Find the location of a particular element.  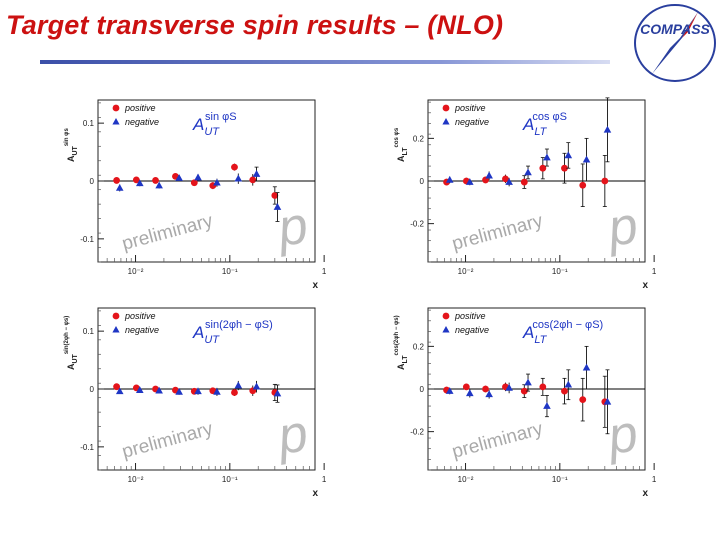

y-axis-label-sub: UT is located at coordinates (75, 358).